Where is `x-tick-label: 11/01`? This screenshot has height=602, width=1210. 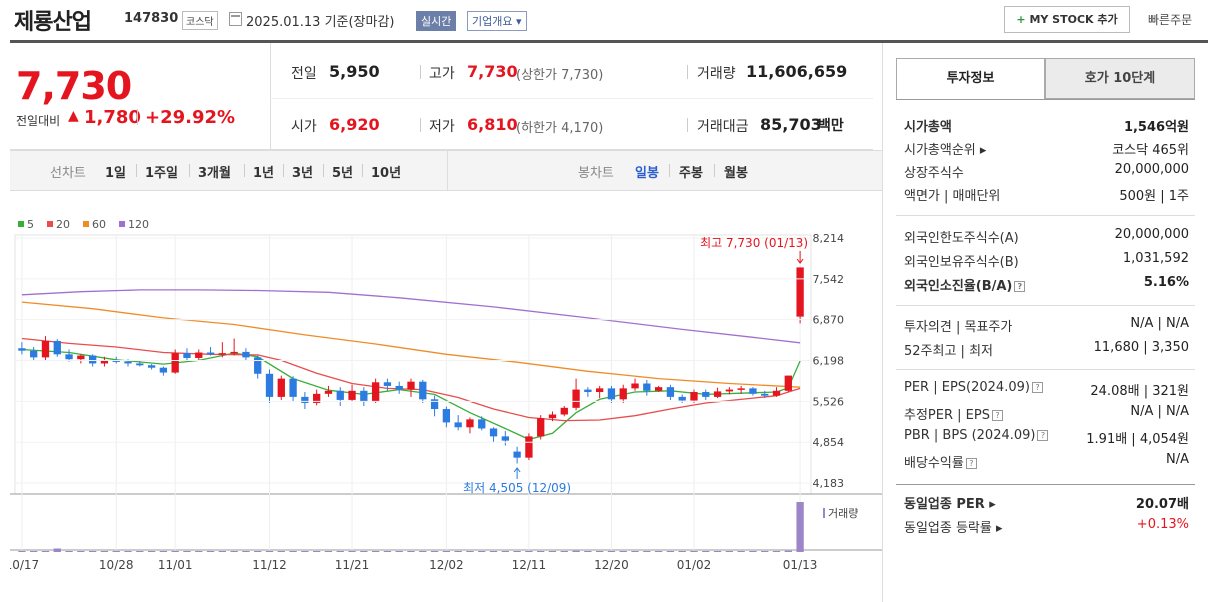 x-tick-label: 11/01 is located at coordinates (175, 565).